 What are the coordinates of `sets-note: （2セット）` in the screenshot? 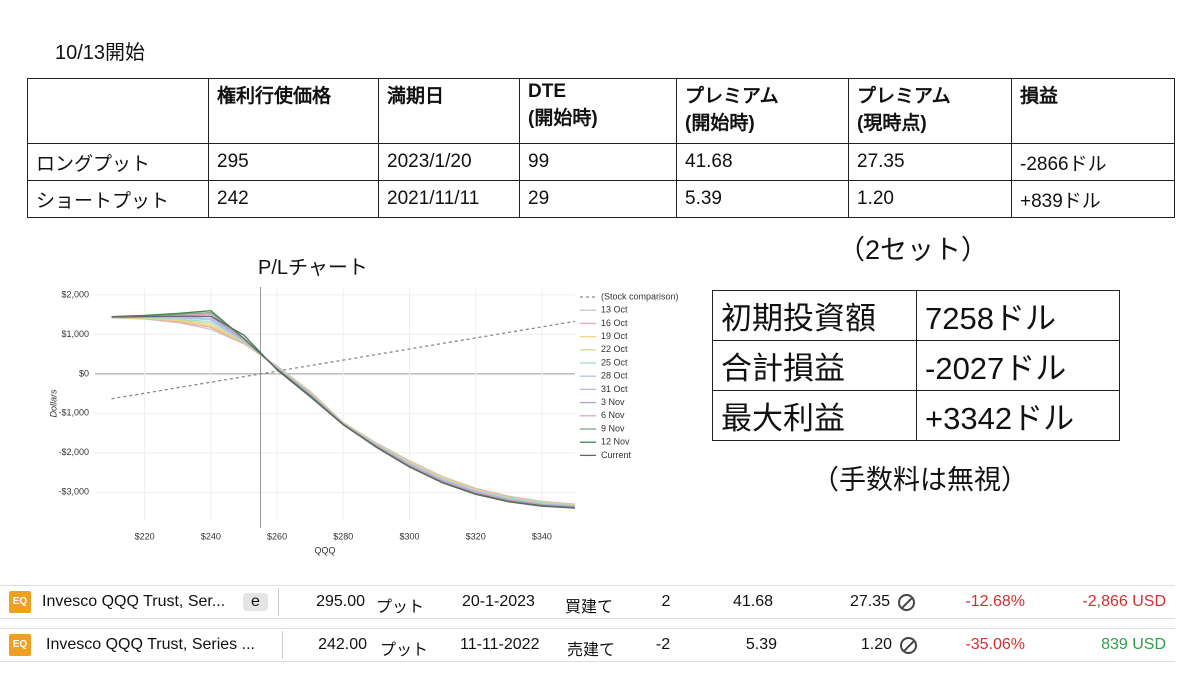 It's located at (913, 250).